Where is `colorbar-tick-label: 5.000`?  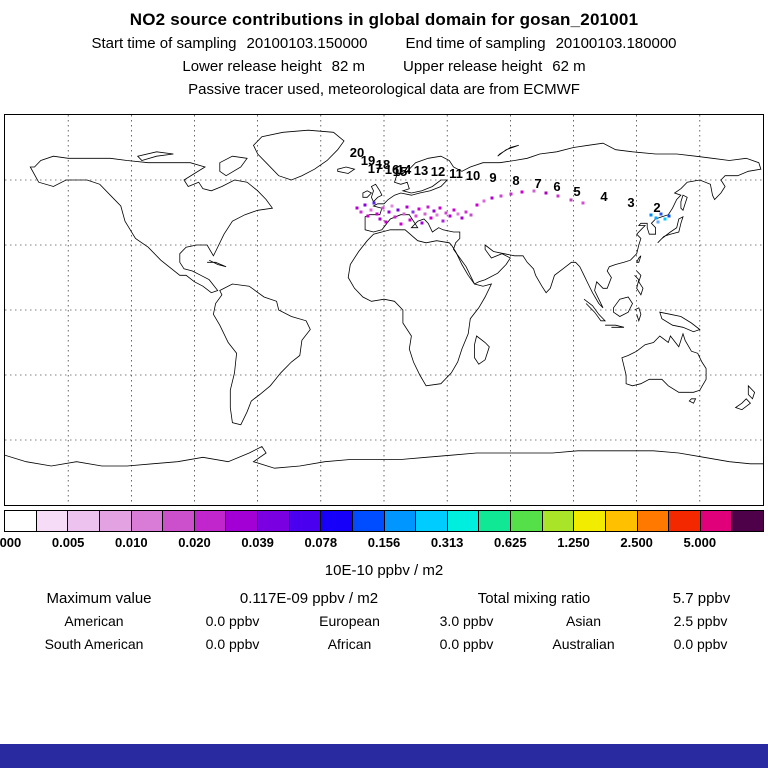
colorbar-tick-label: 5.000 is located at coordinates (700, 542).